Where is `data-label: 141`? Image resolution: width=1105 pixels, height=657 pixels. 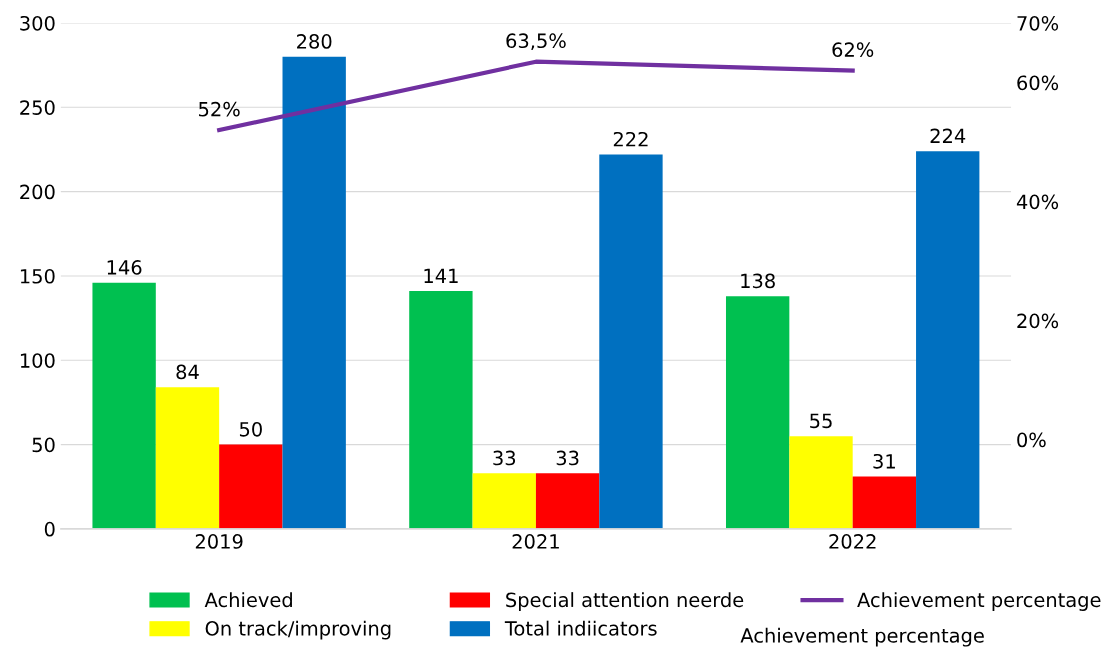 data-label: 141 is located at coordinates (441, 275).